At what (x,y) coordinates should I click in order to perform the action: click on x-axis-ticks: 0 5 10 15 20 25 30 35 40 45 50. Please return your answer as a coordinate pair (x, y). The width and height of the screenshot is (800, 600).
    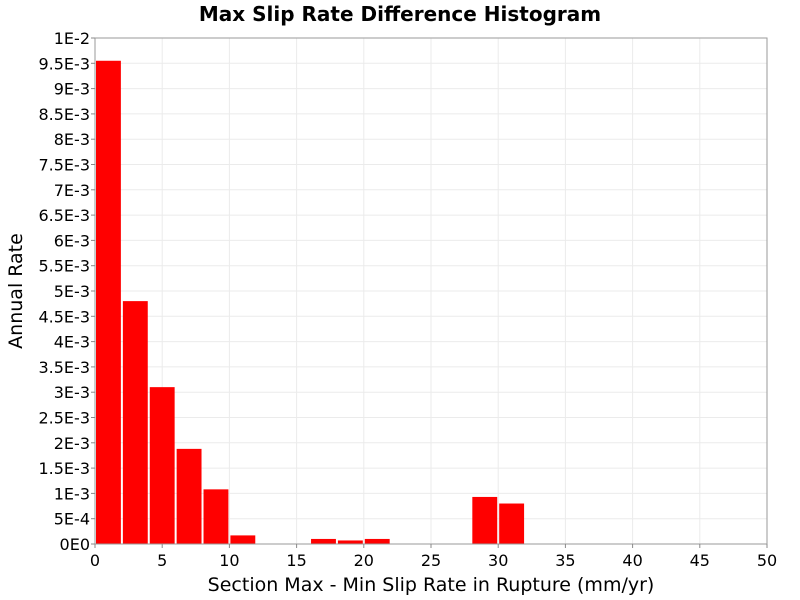
    Looking at the image, I should click on (433, 557).